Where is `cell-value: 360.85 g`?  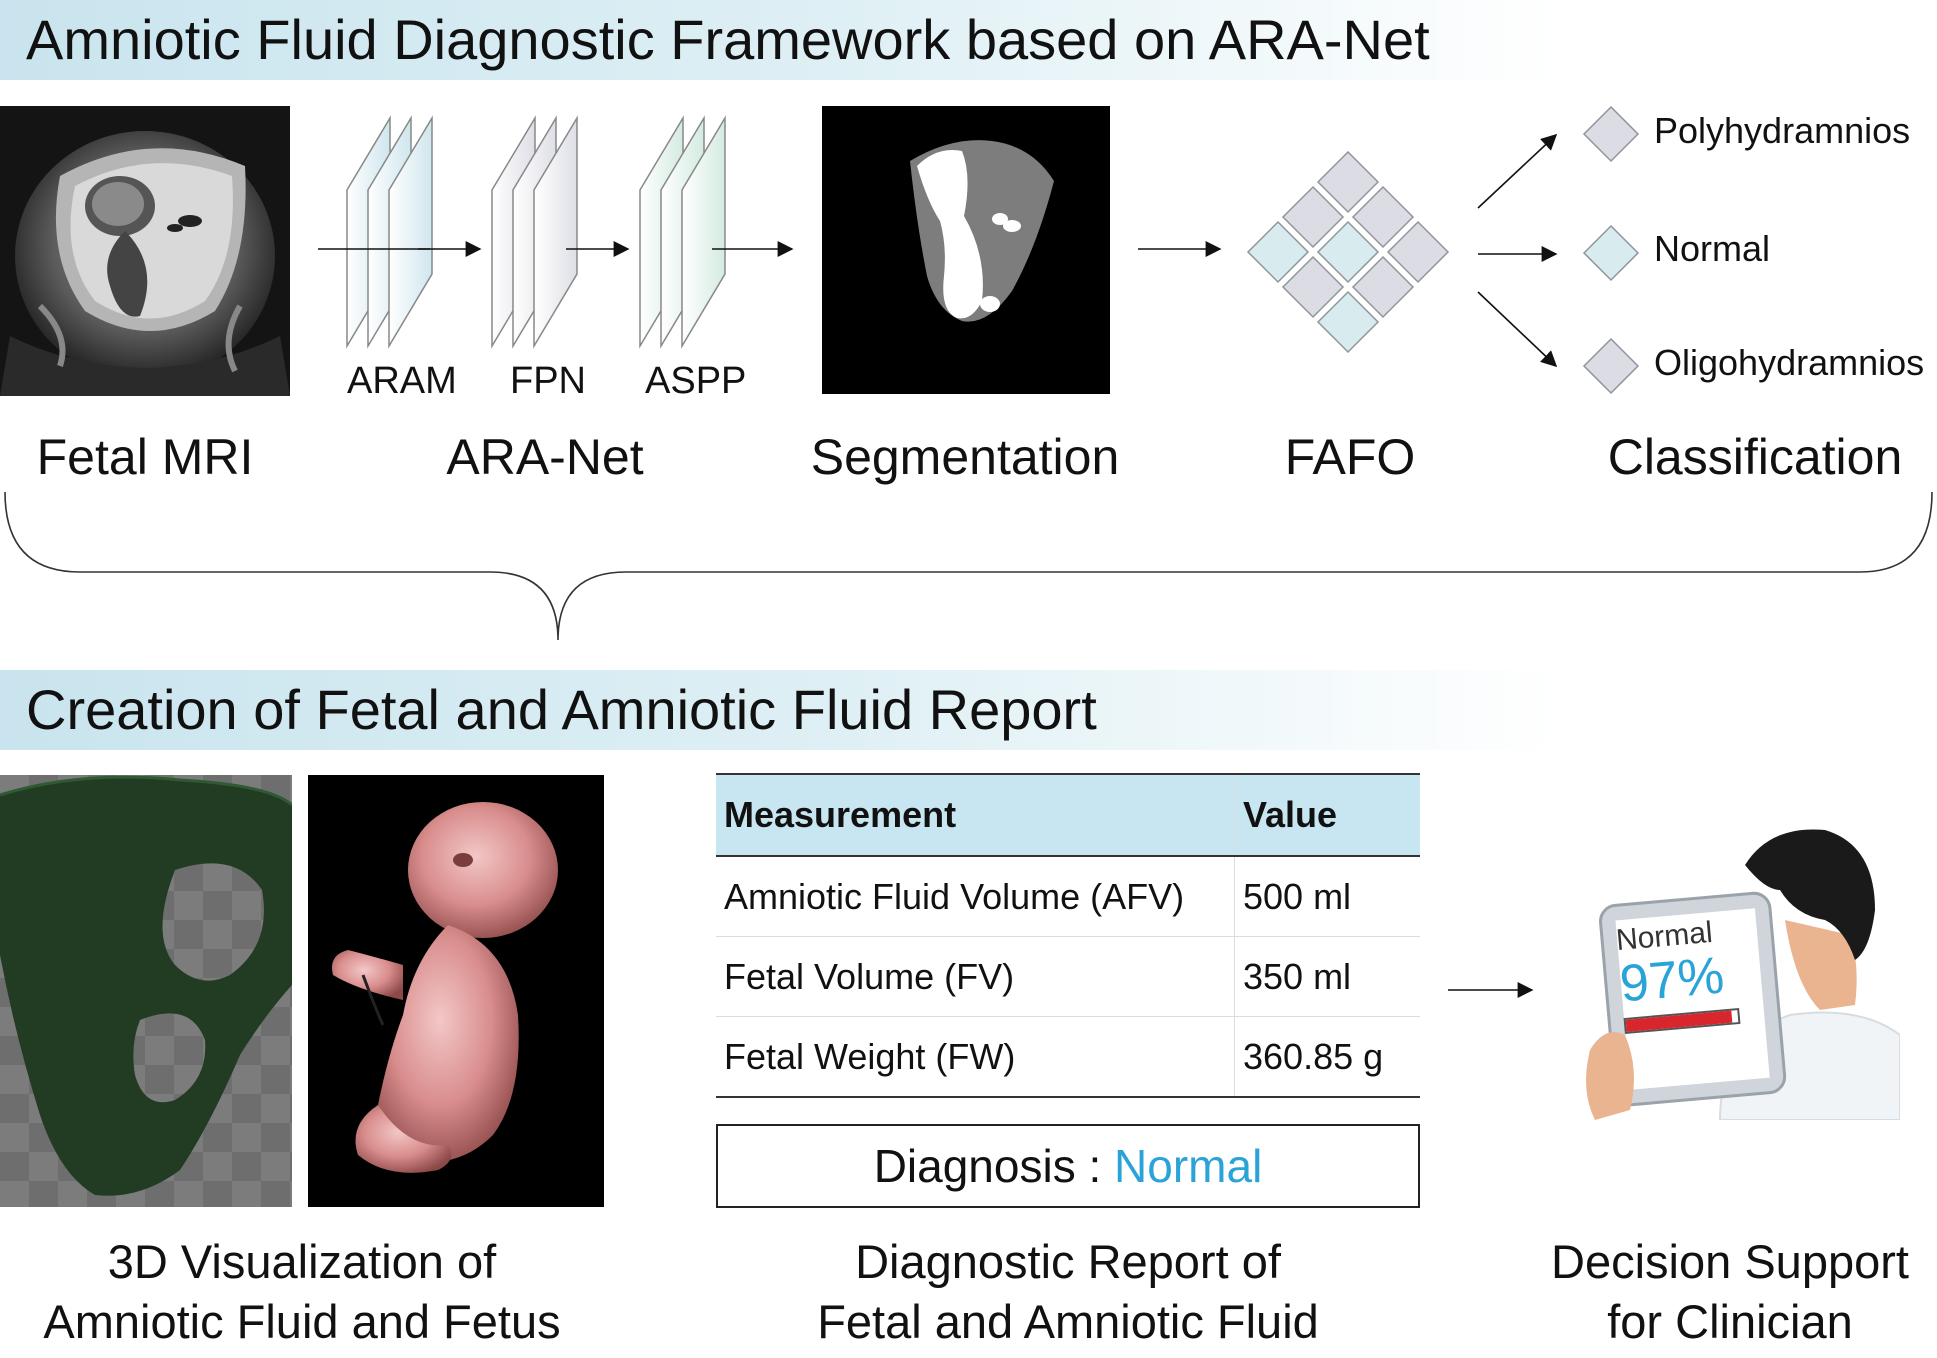 cell-value: 360.85 g is located at coordinates (1327, 1057).